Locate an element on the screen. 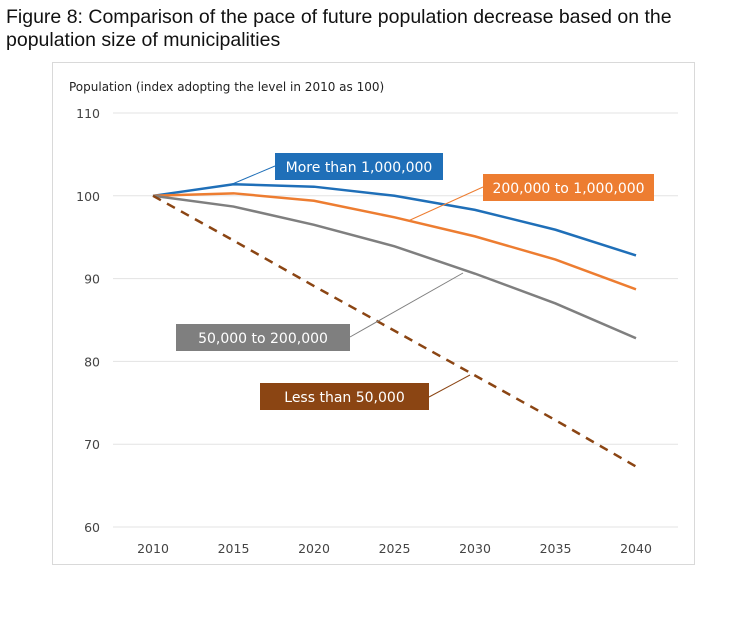 The image size is (730, 617). legend-label: 50,000 to 200,000 is located at coordinates (263, 339).